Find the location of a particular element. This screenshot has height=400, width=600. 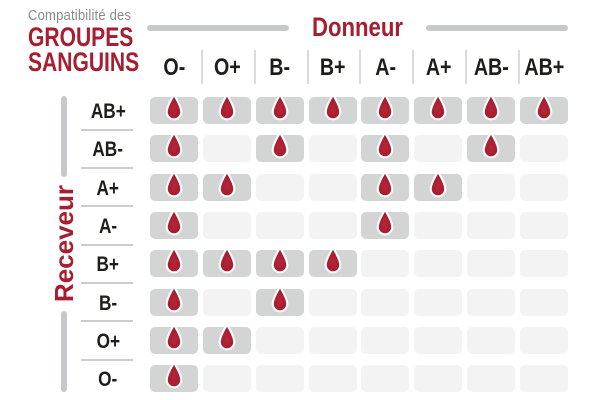

col-header-label: A+ is located at coordinates (438, 67).